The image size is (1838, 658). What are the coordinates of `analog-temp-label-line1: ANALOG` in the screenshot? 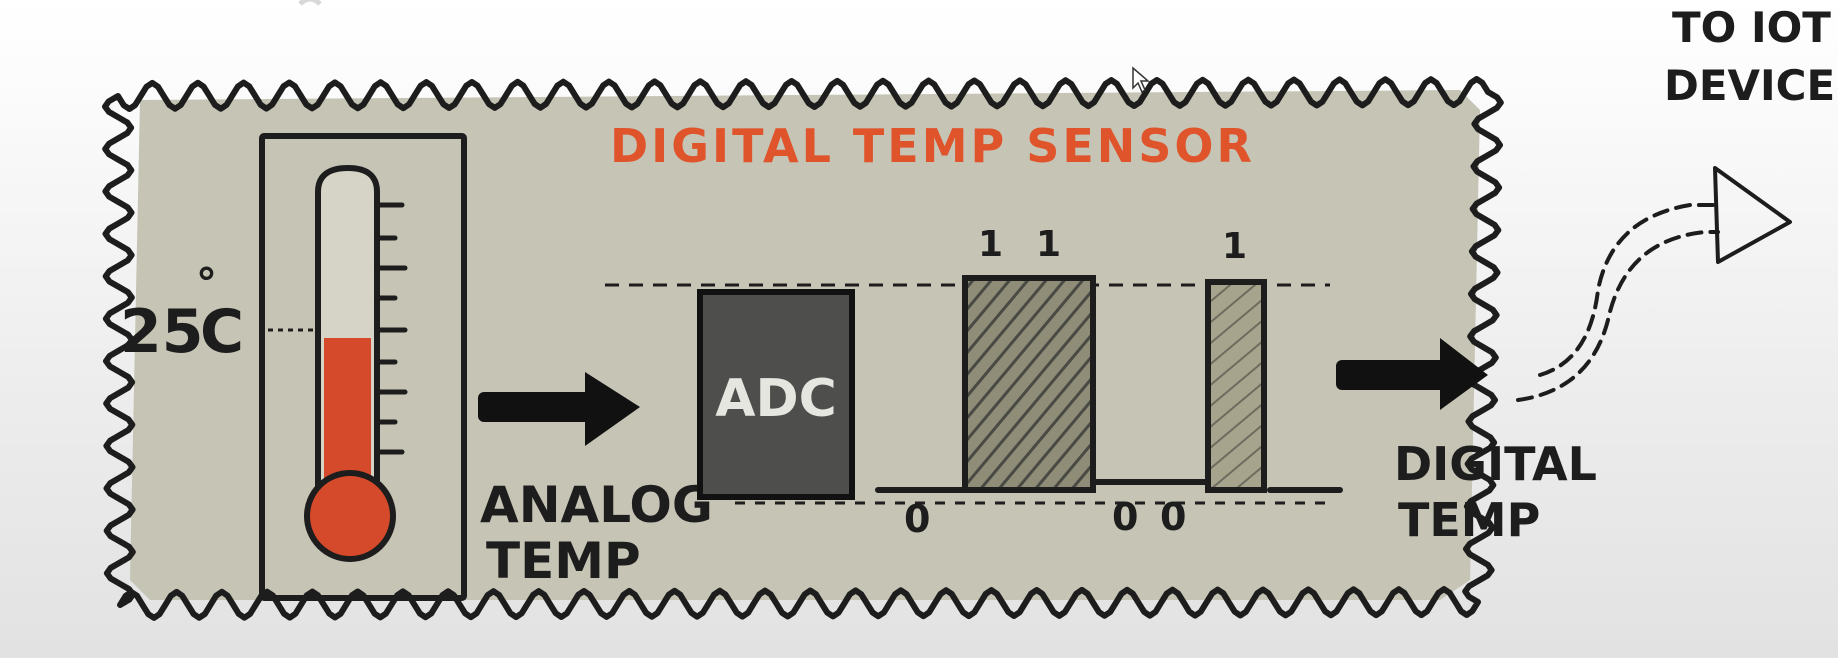 It's located at (596, 505).